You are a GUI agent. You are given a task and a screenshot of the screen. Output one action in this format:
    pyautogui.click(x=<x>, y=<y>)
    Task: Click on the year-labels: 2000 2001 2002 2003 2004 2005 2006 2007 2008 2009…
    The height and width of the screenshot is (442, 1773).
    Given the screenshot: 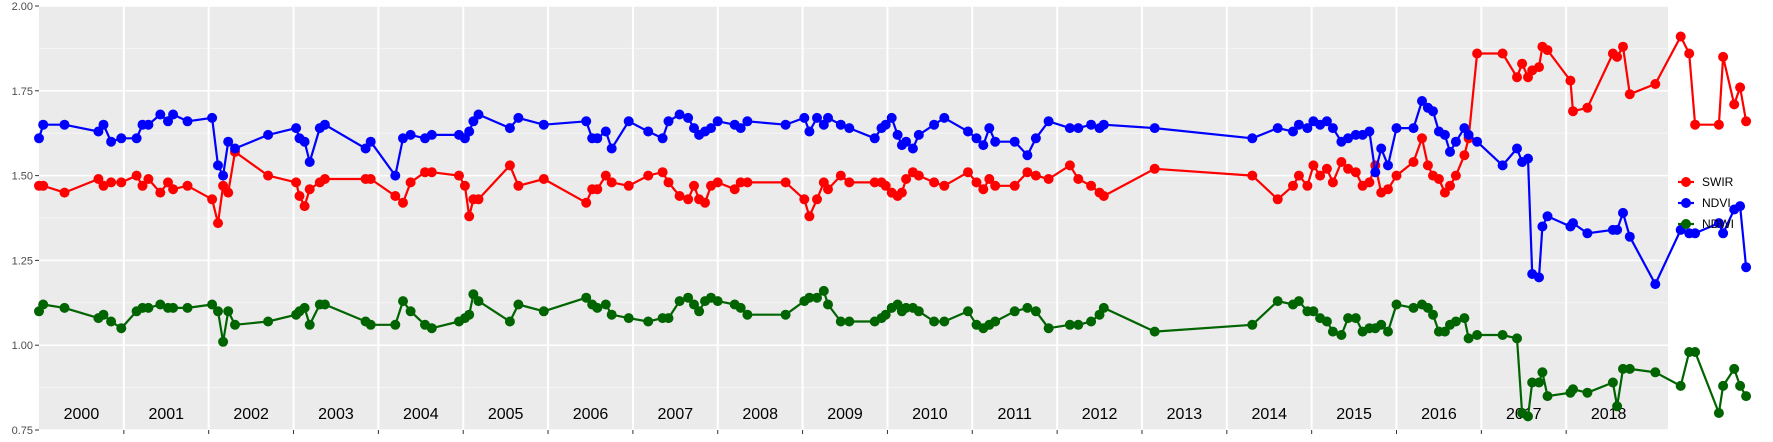 What is the action you would take?
    pyautogui.click(x=845, y=414)
    